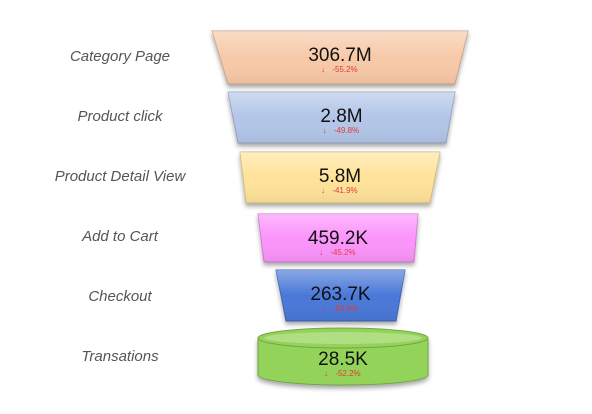  I want to click on stage-label: Checkout, so click(120, 296).